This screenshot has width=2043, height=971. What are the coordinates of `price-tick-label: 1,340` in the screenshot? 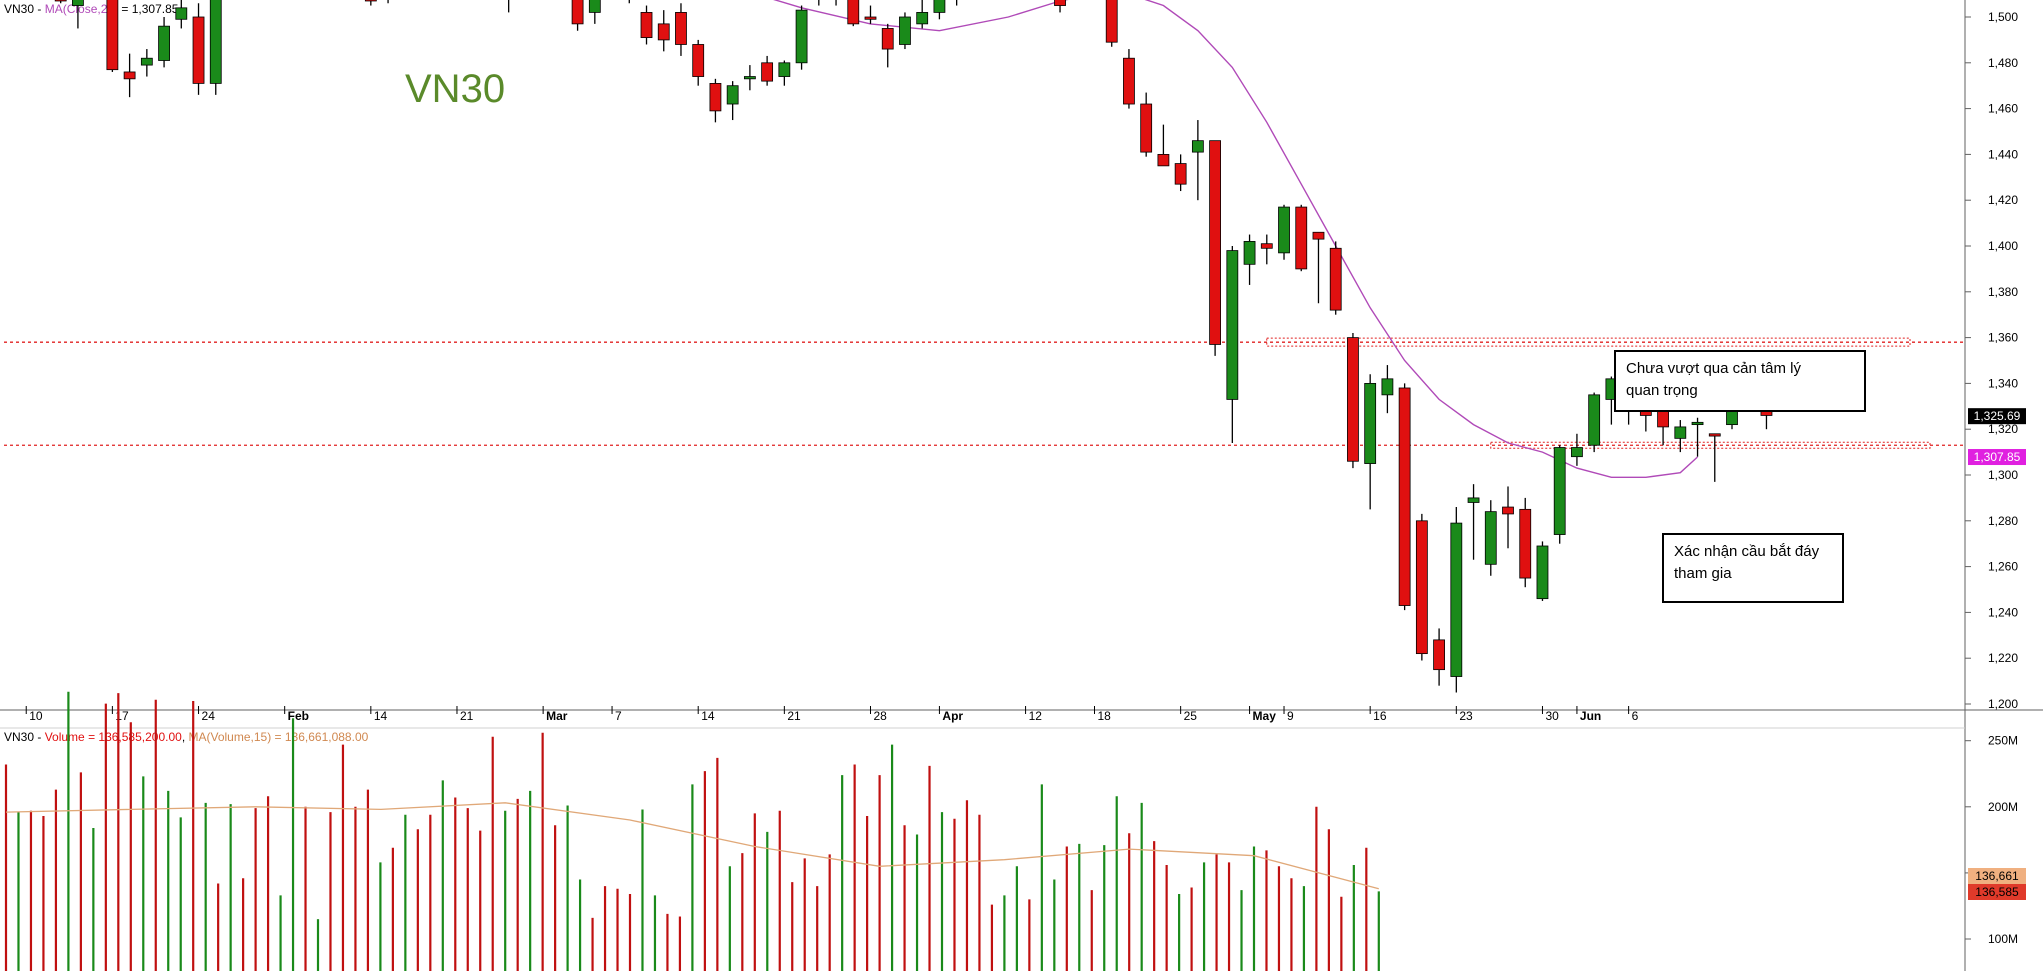 It's located at (2003, 383).